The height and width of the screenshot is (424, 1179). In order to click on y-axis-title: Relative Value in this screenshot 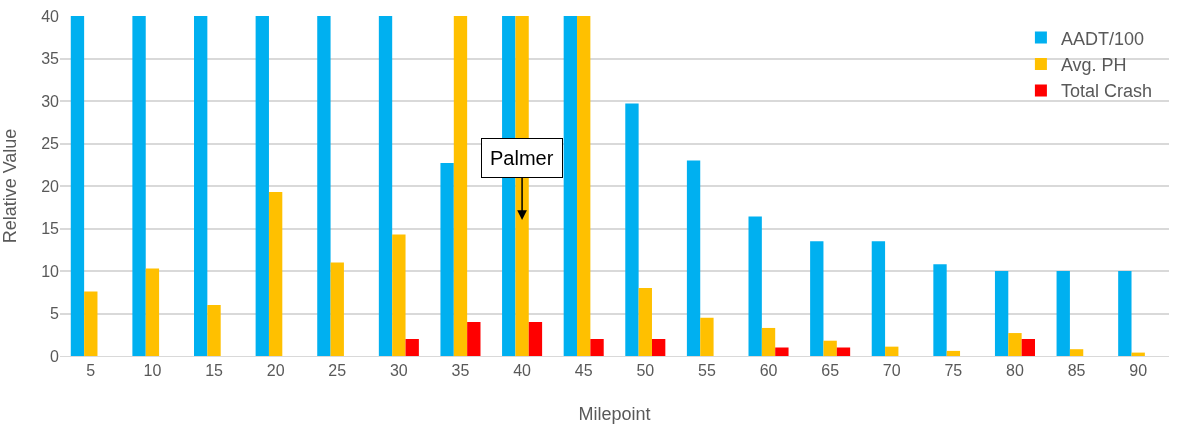, I will do `click(10, 186)`.